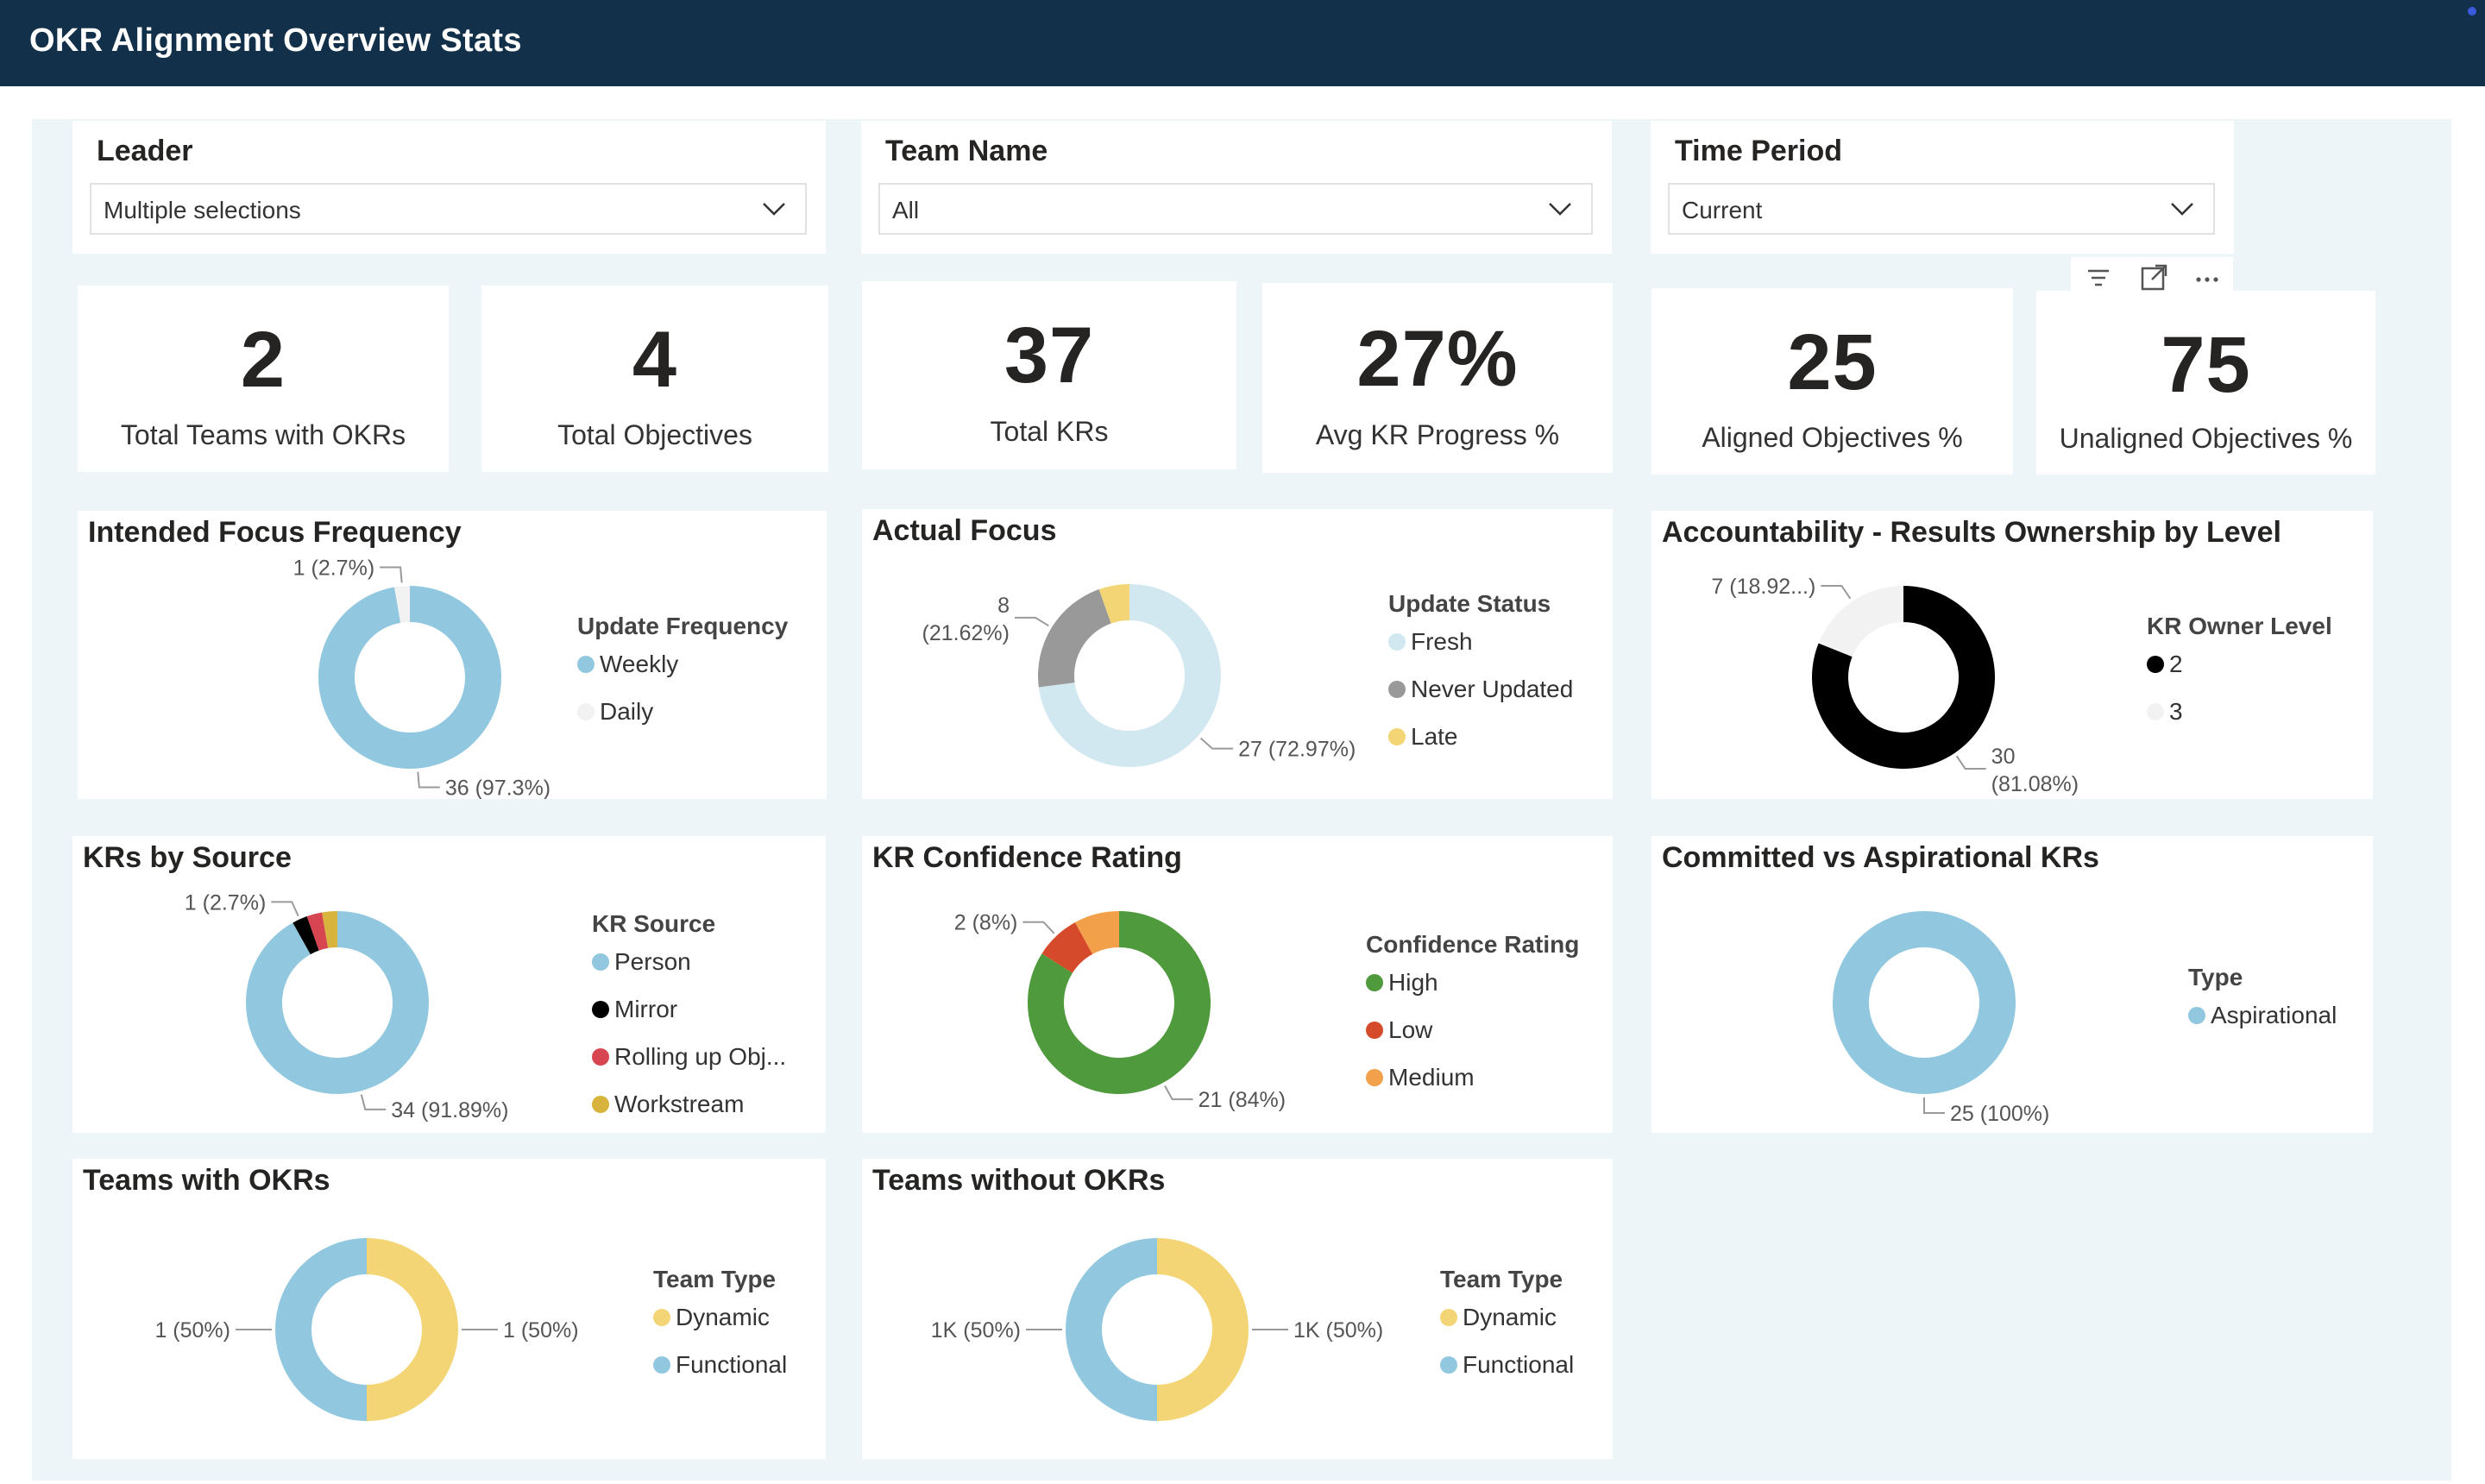 The image size is (2485, 1484). What do you see at coordinates (1442, 641) in the screenshot?
I see `legend-label: Fresh` at bounding box center [1442, 641].